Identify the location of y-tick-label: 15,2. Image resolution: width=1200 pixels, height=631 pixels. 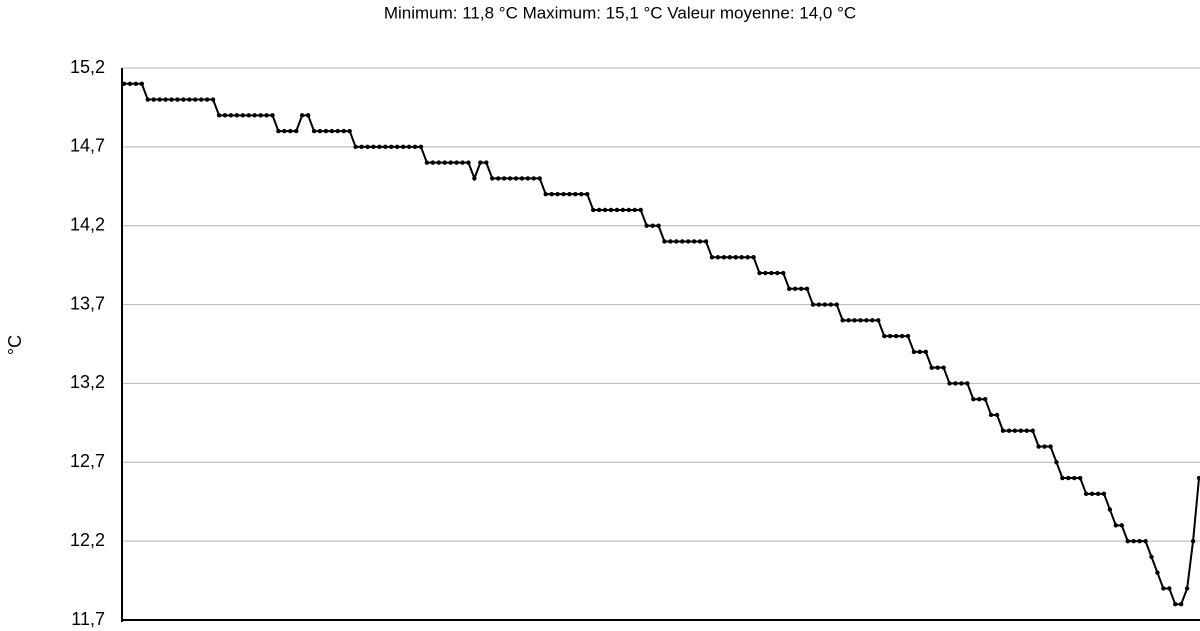
(87, 67).